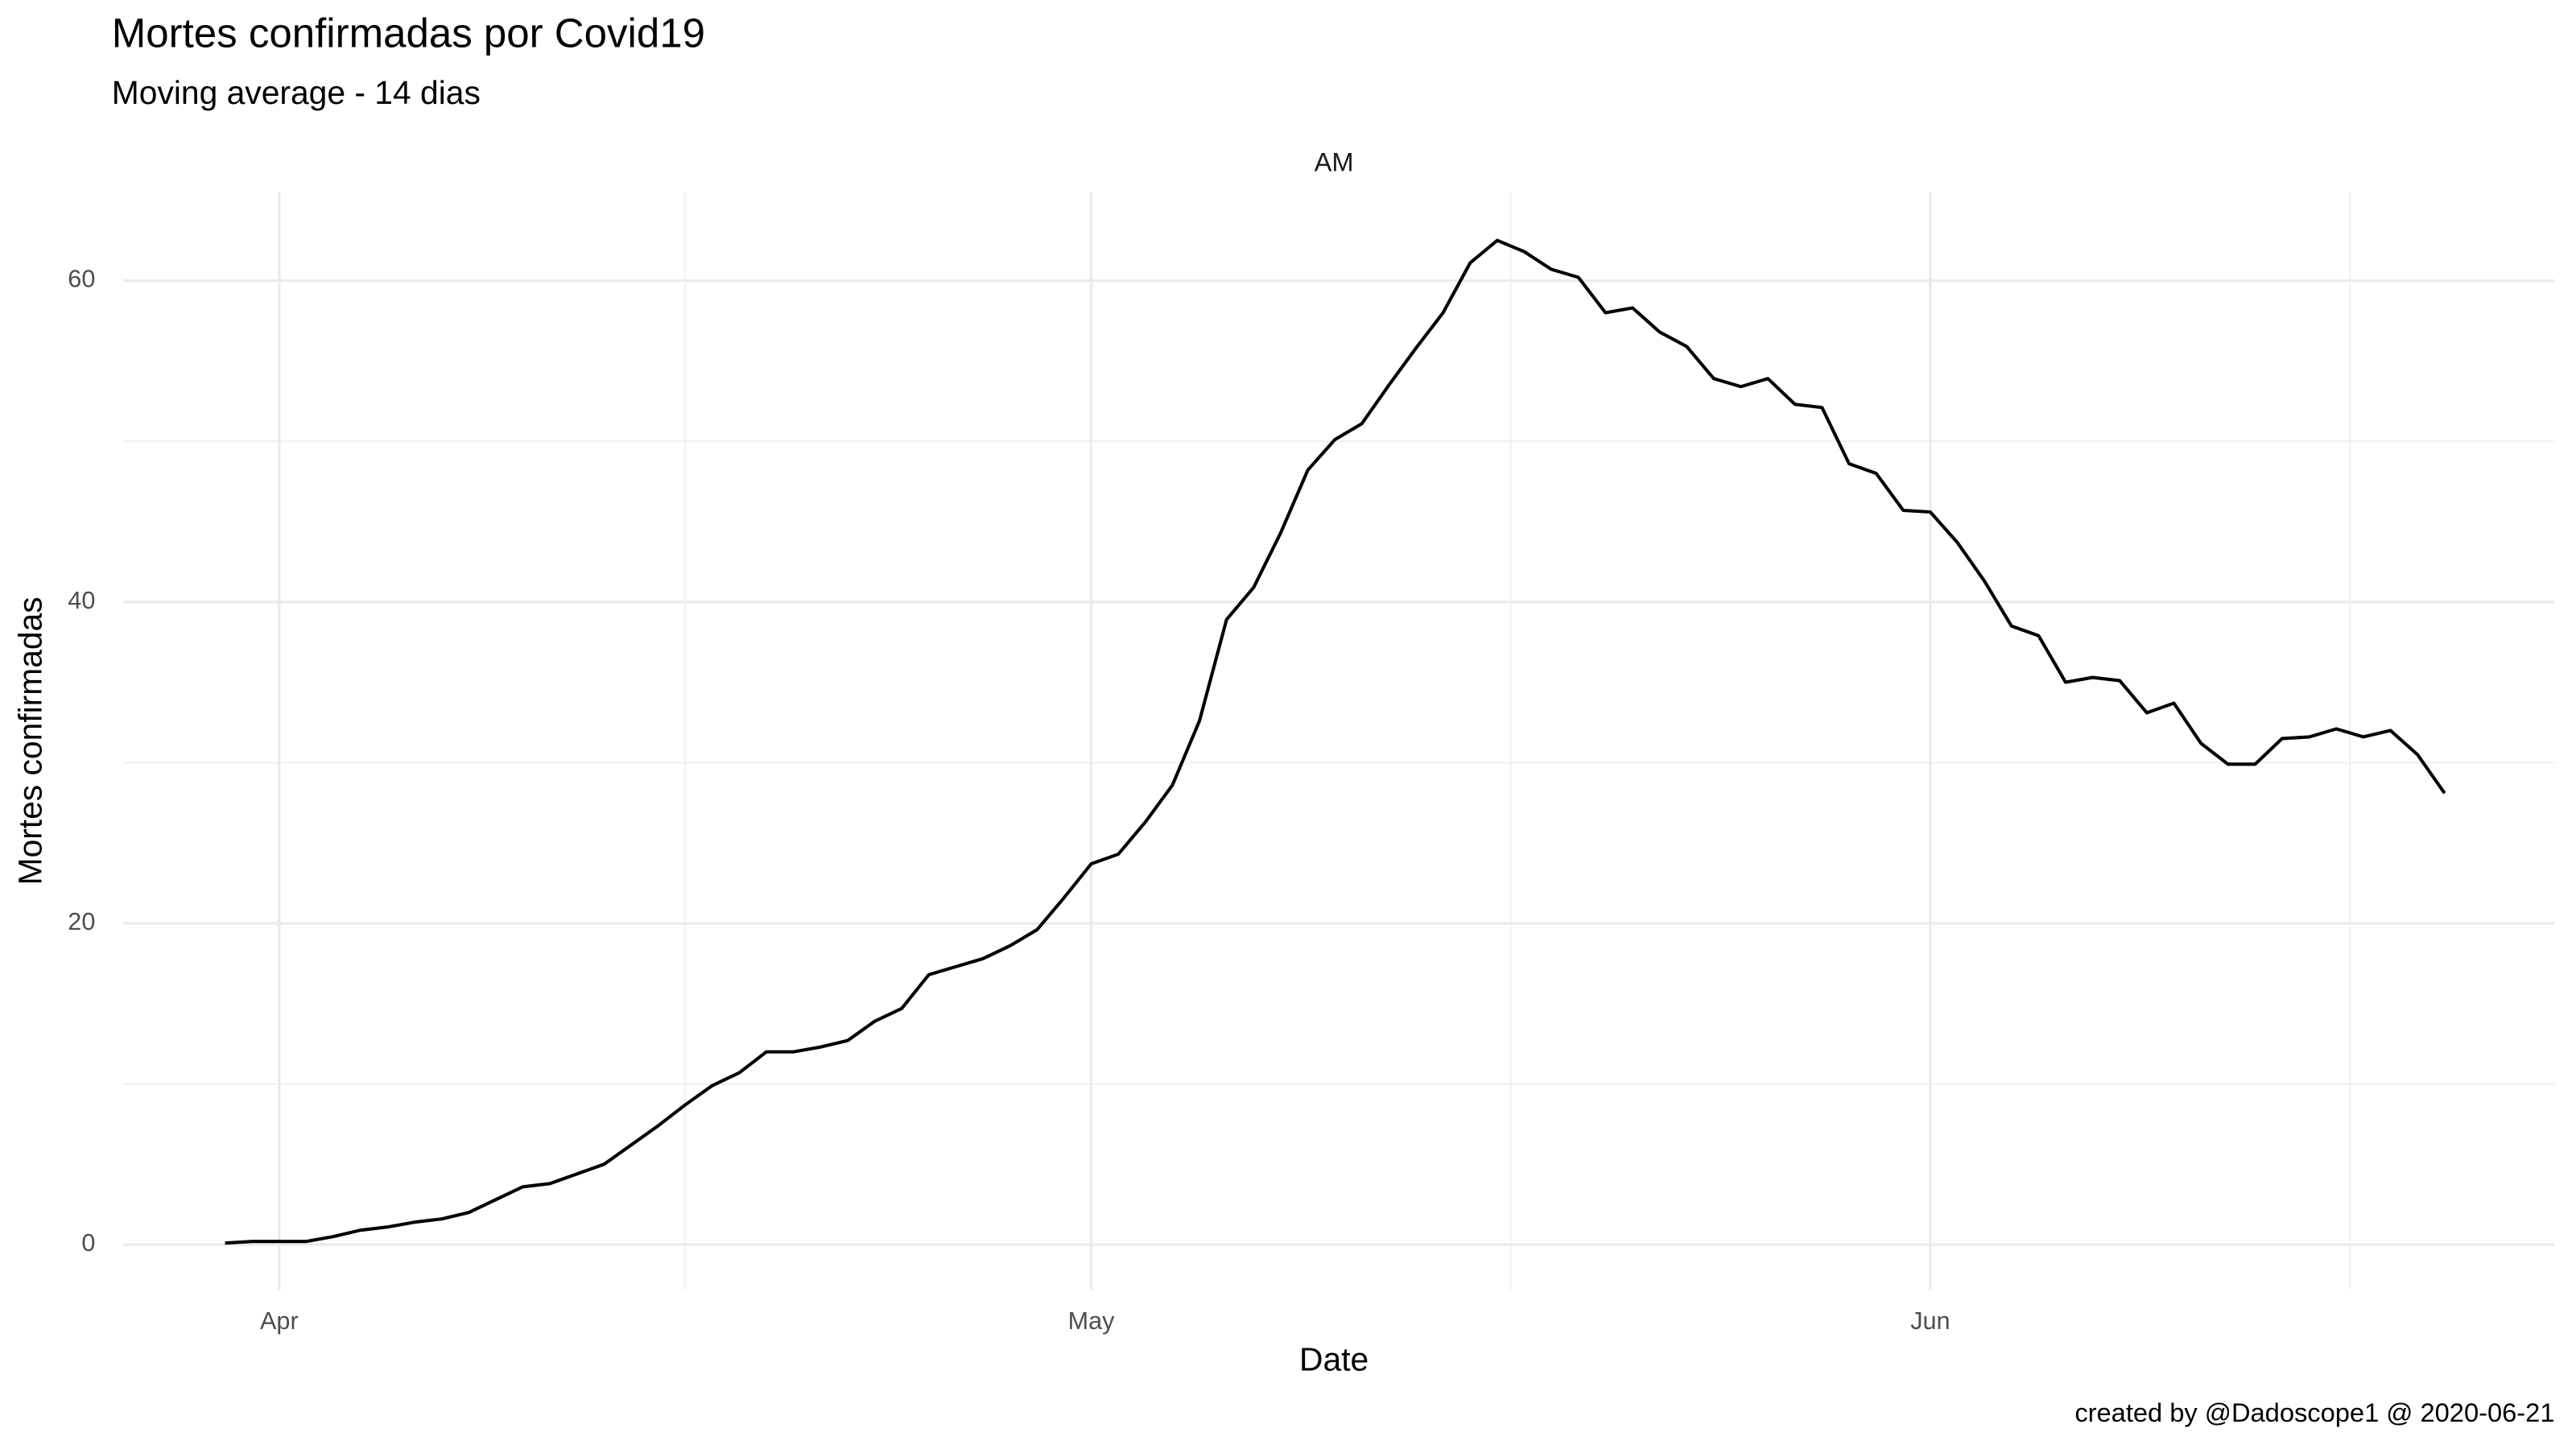 The image size is (2576, 1449). What do you see at coordinates (296, 92) in the screenshot?
I see `chart-subtitle: Moving average - 14 dias` at bounding box center [296, 92].